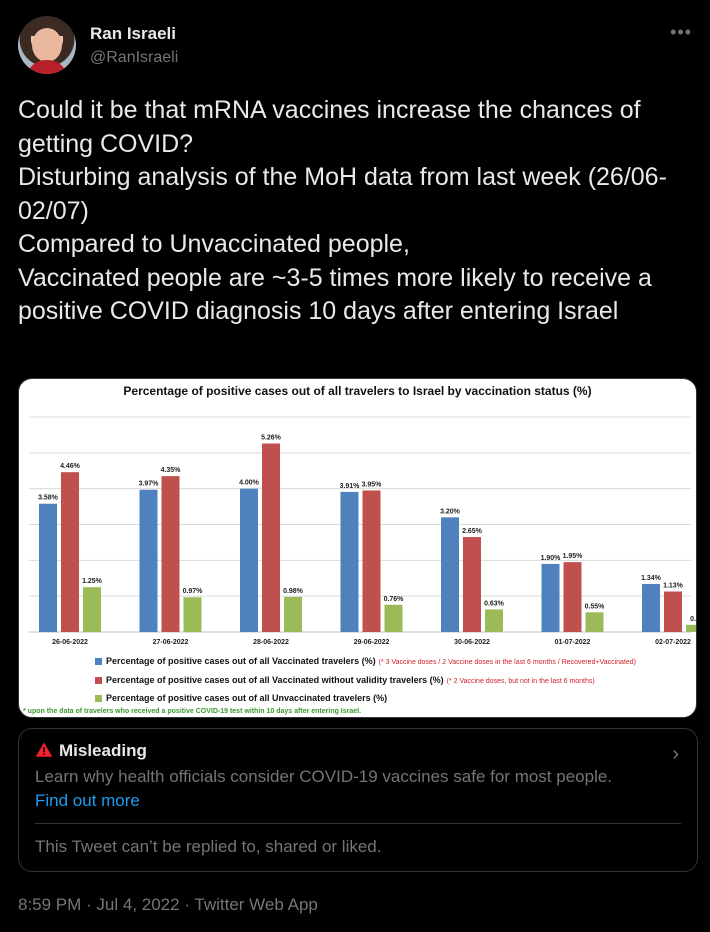  I want to click on data-label: 4.35%, so click(171, 470).